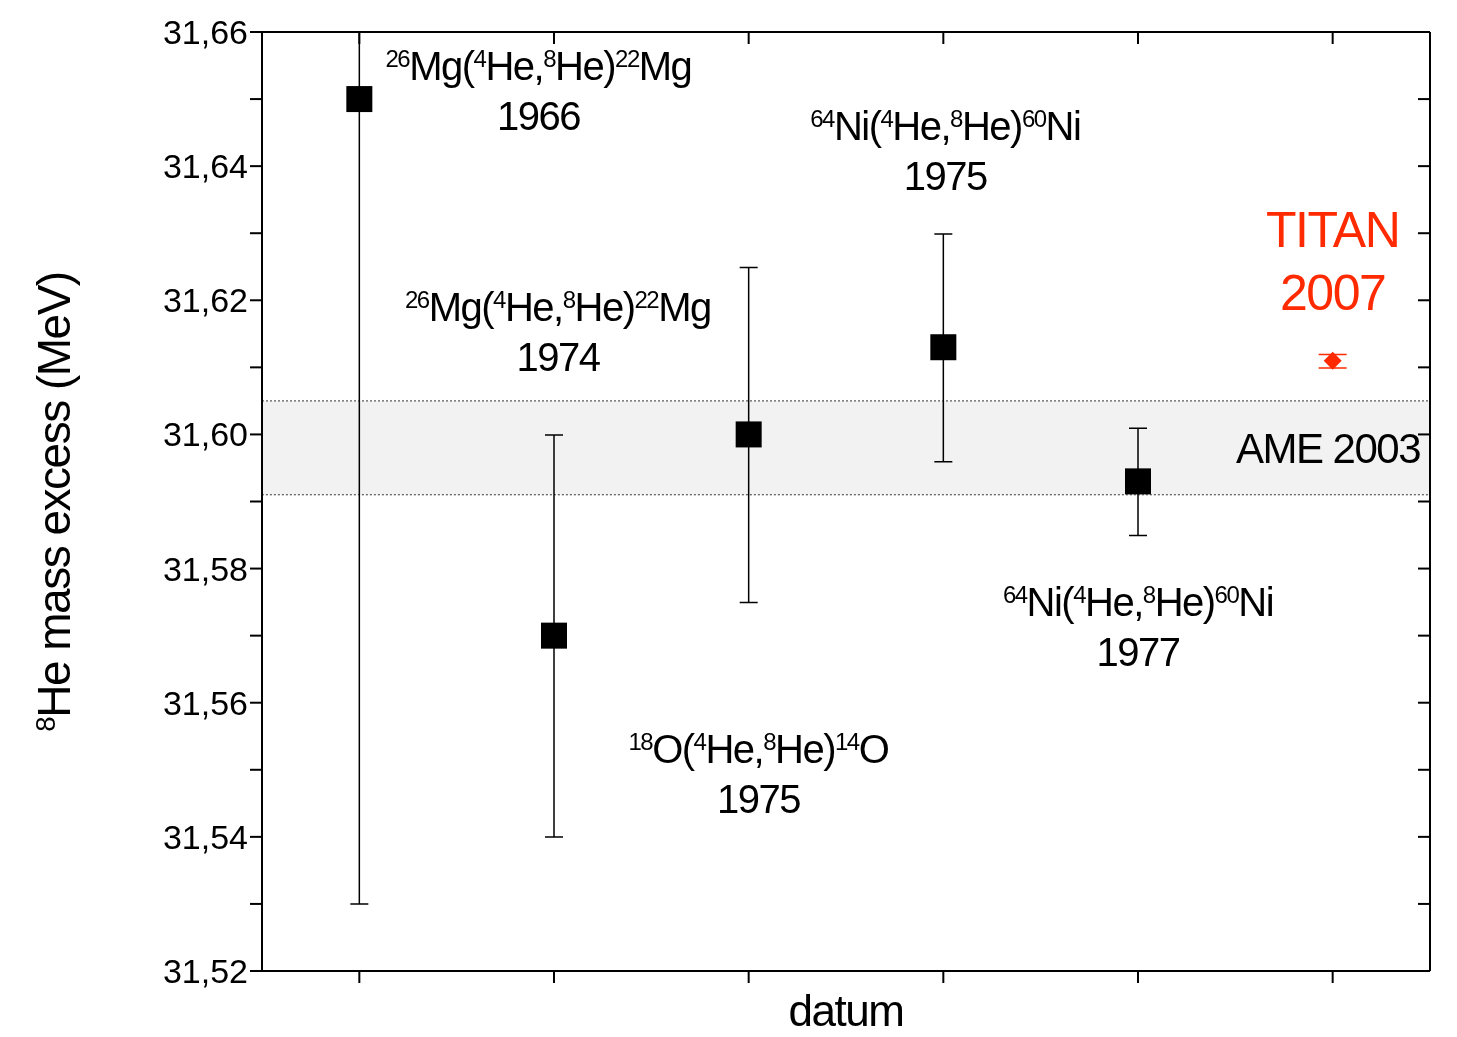 The height and width of the screenshot is (1037, 1457). What do you see at coordinates (945, 151) in the screenshot?
I see `text: $^{64}$Ni($^{4}$He,$^{8}$He)$^{60}$Ni 1975` at bounding box center [945, 151].